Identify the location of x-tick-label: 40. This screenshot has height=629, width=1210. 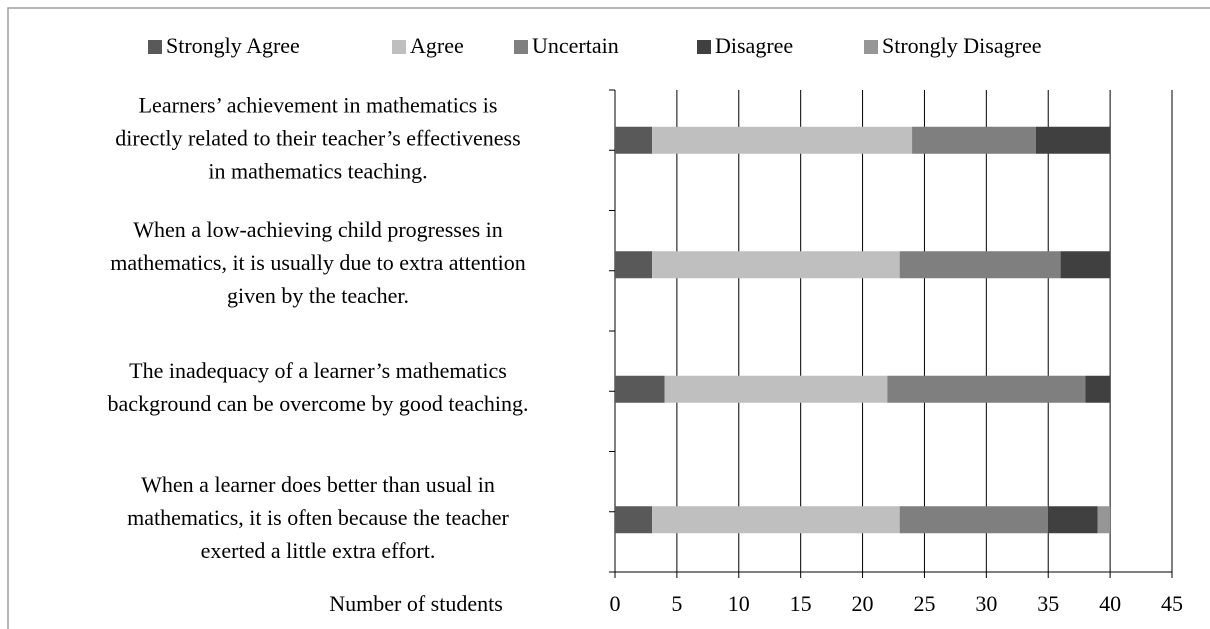
(1110, 603).